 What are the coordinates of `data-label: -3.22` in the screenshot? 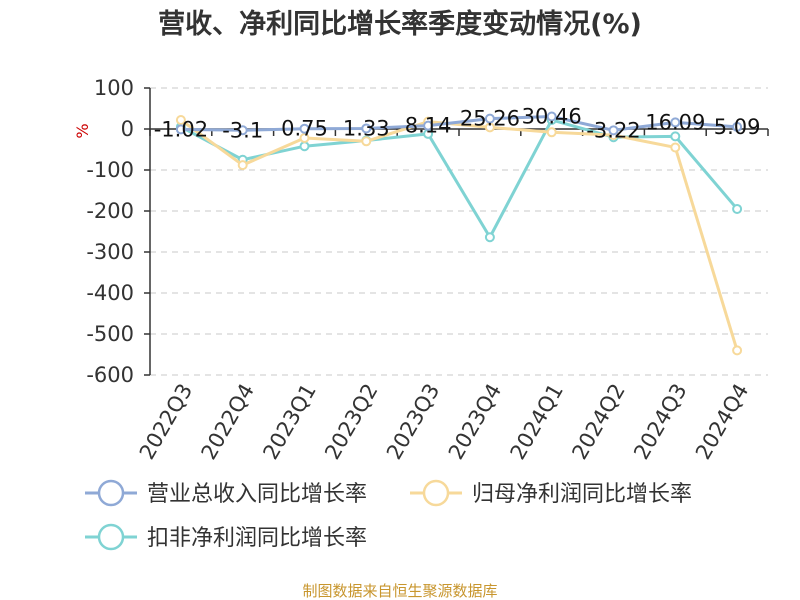 It's located at (613, 130).